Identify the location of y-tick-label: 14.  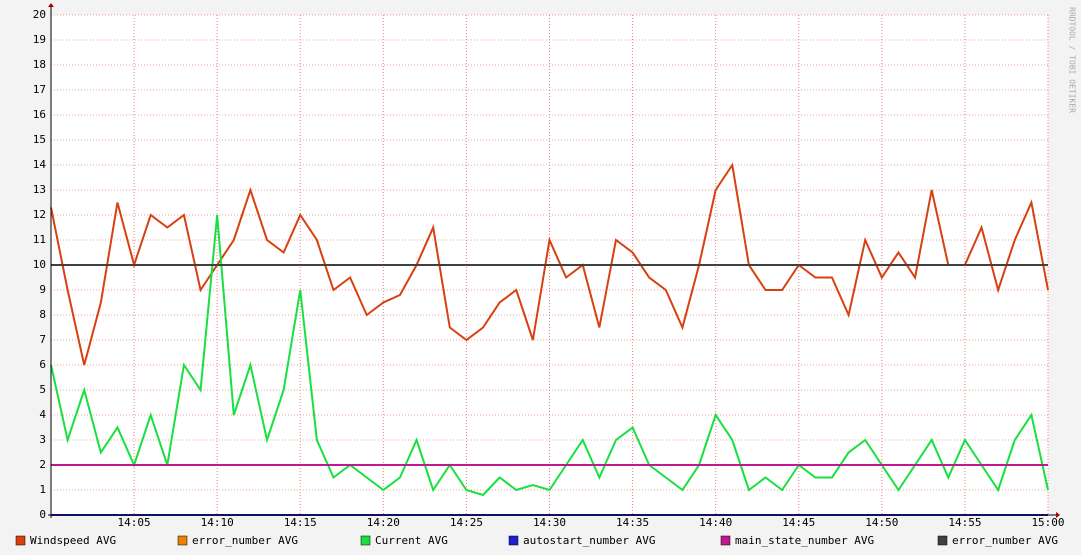
(40, 164).